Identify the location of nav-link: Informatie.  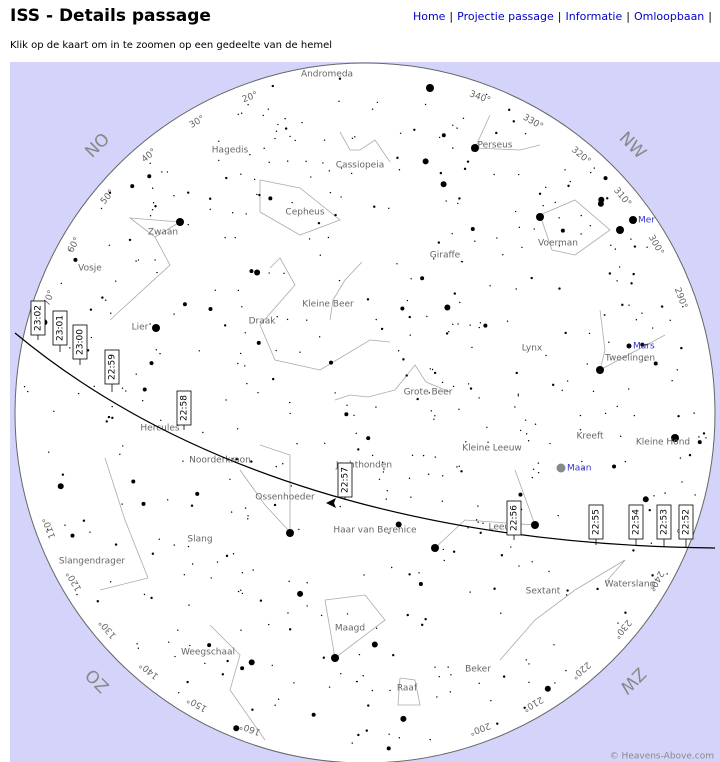
(594, 16).